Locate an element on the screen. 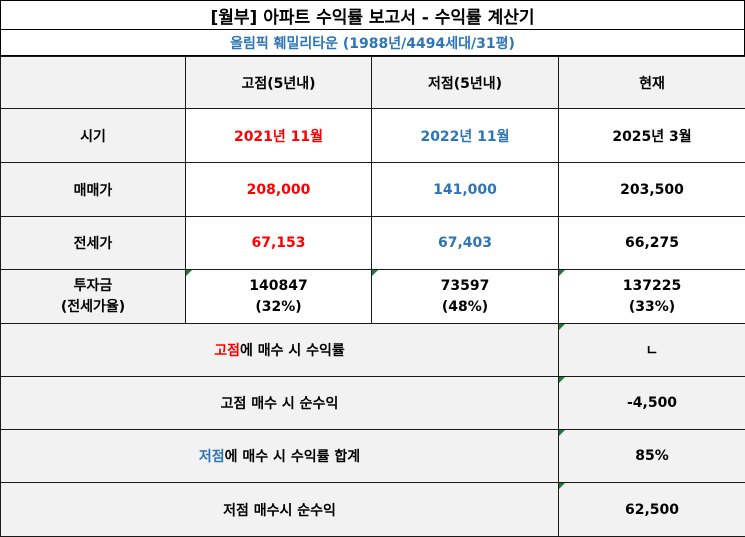 This screenshot has width=745, height=537. header-high: 고점(5년내) is located at coordinates (279, 83).